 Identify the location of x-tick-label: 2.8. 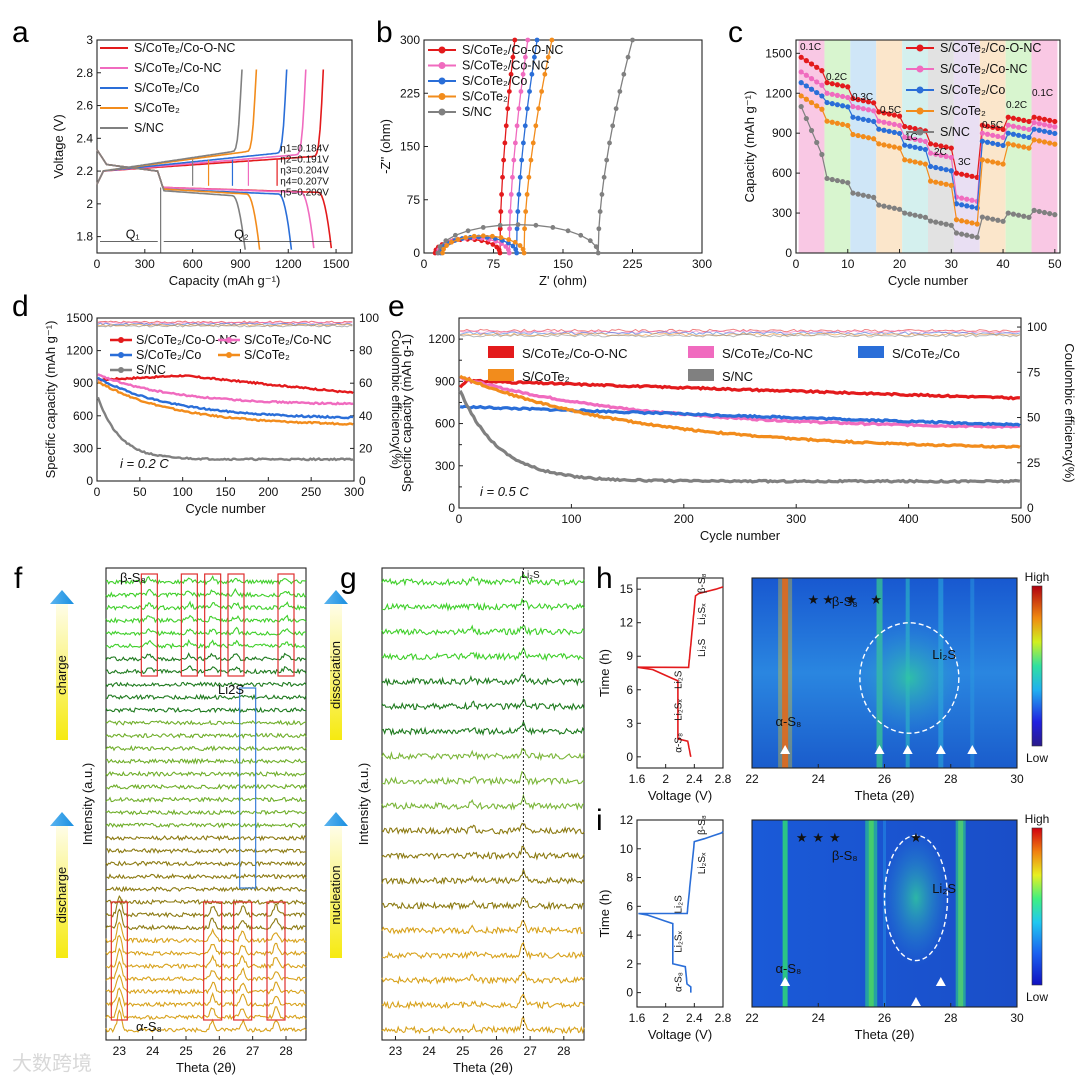
(723, 779).